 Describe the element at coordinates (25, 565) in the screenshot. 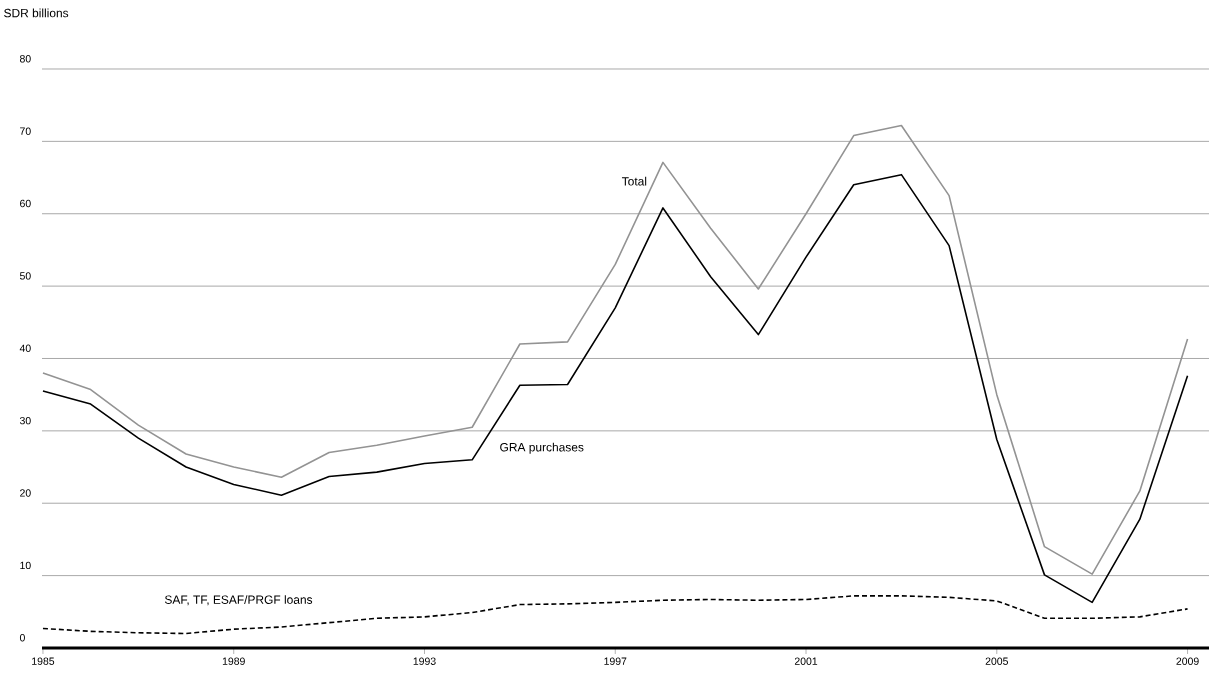

I see `y-tick-label: 10` at that location.